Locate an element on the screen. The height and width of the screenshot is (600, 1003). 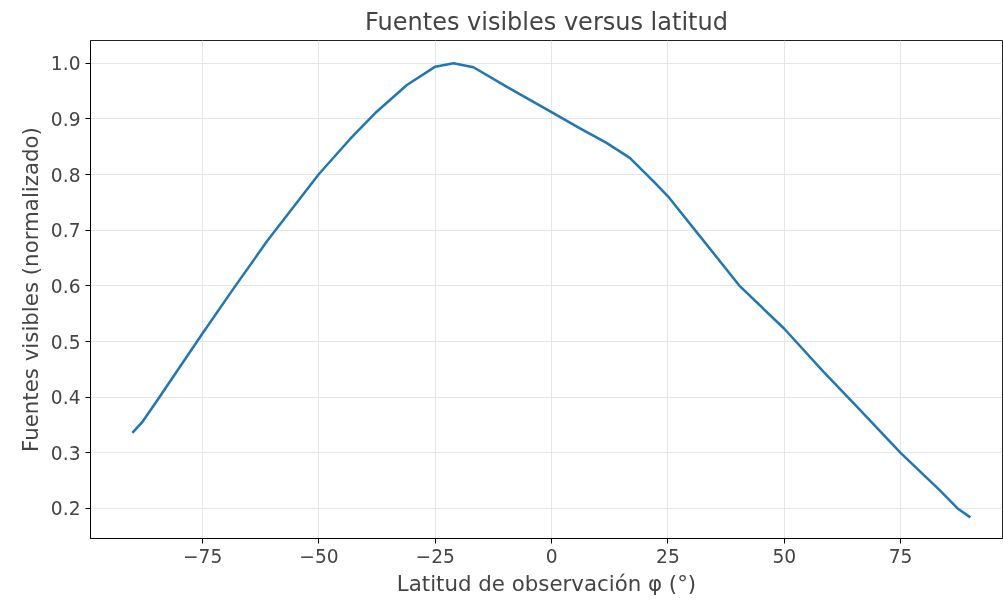
chart-title: Fuentes visibles versus latitud is located at coordinates (546, 21).